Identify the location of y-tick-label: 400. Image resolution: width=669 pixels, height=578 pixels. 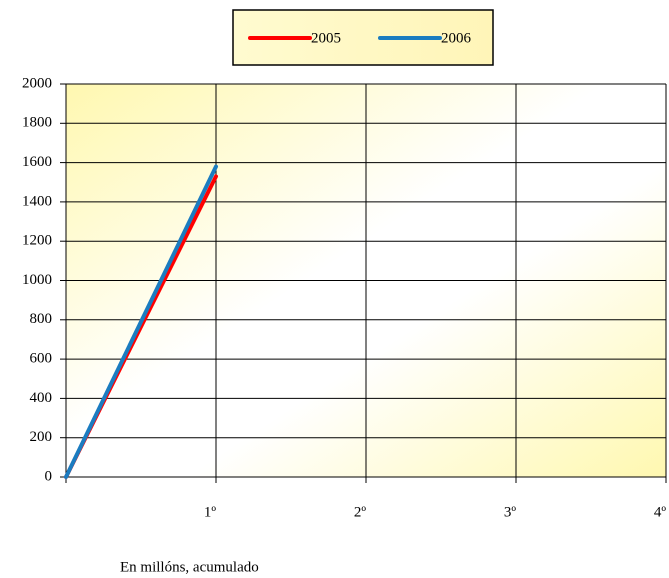
(41, 398).